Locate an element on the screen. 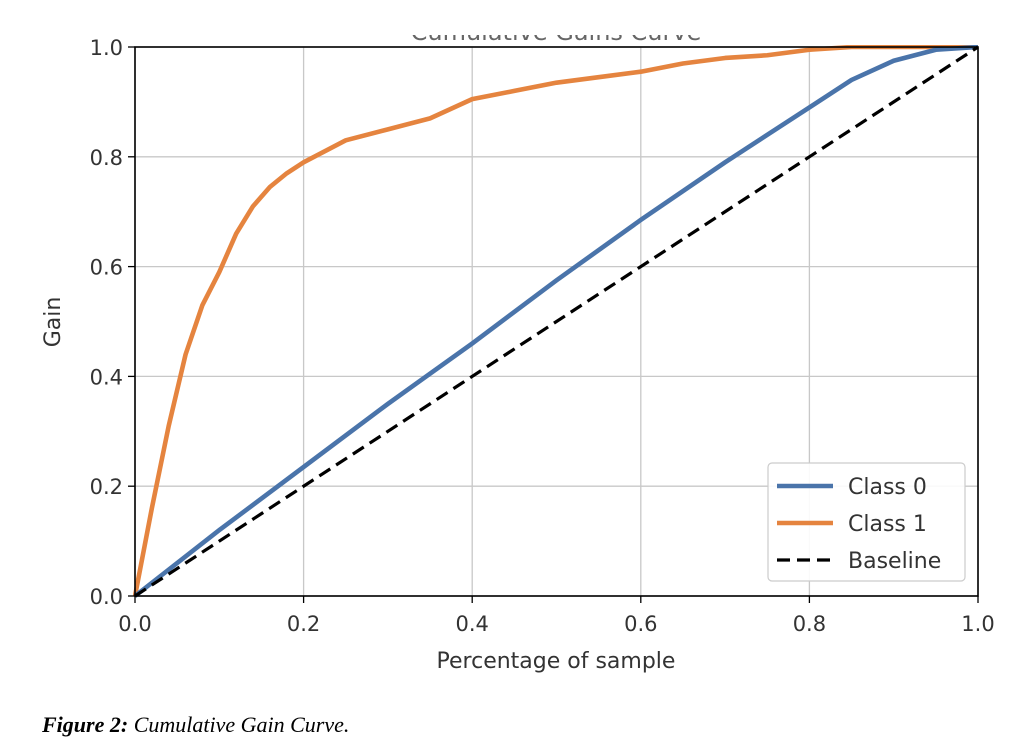 The height and width of the screenshot is (750, 1030). x-tick-label: 0.8 is located at coordinates (809, 624).